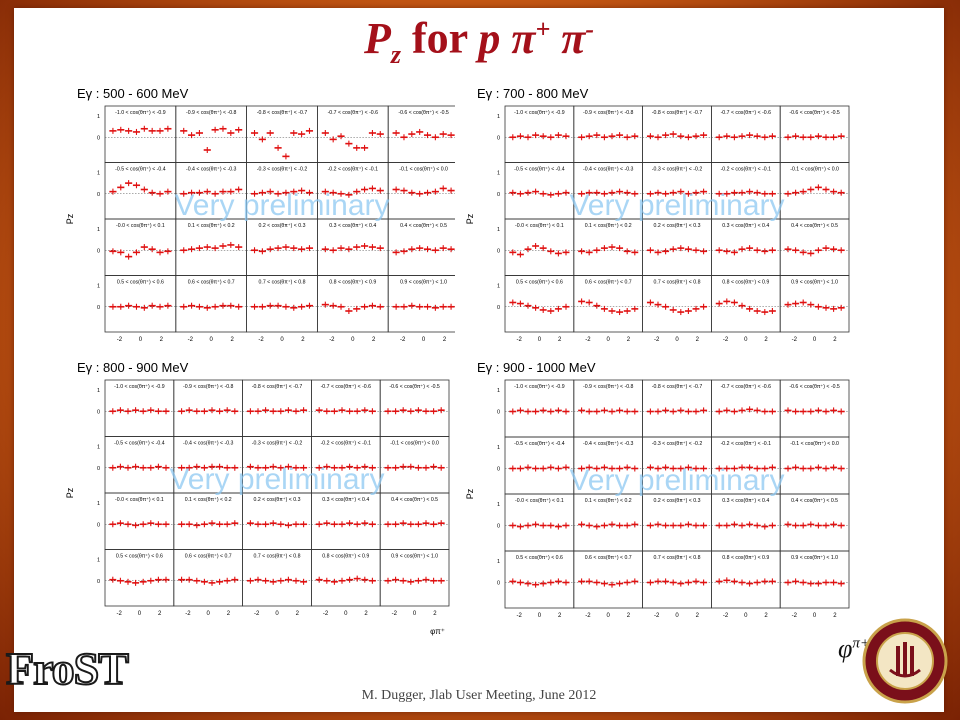  I want to click on subplot-cell: 0.7 < cos(θπ⁺) < 0.8 -2 0 2, so click(282, 309).